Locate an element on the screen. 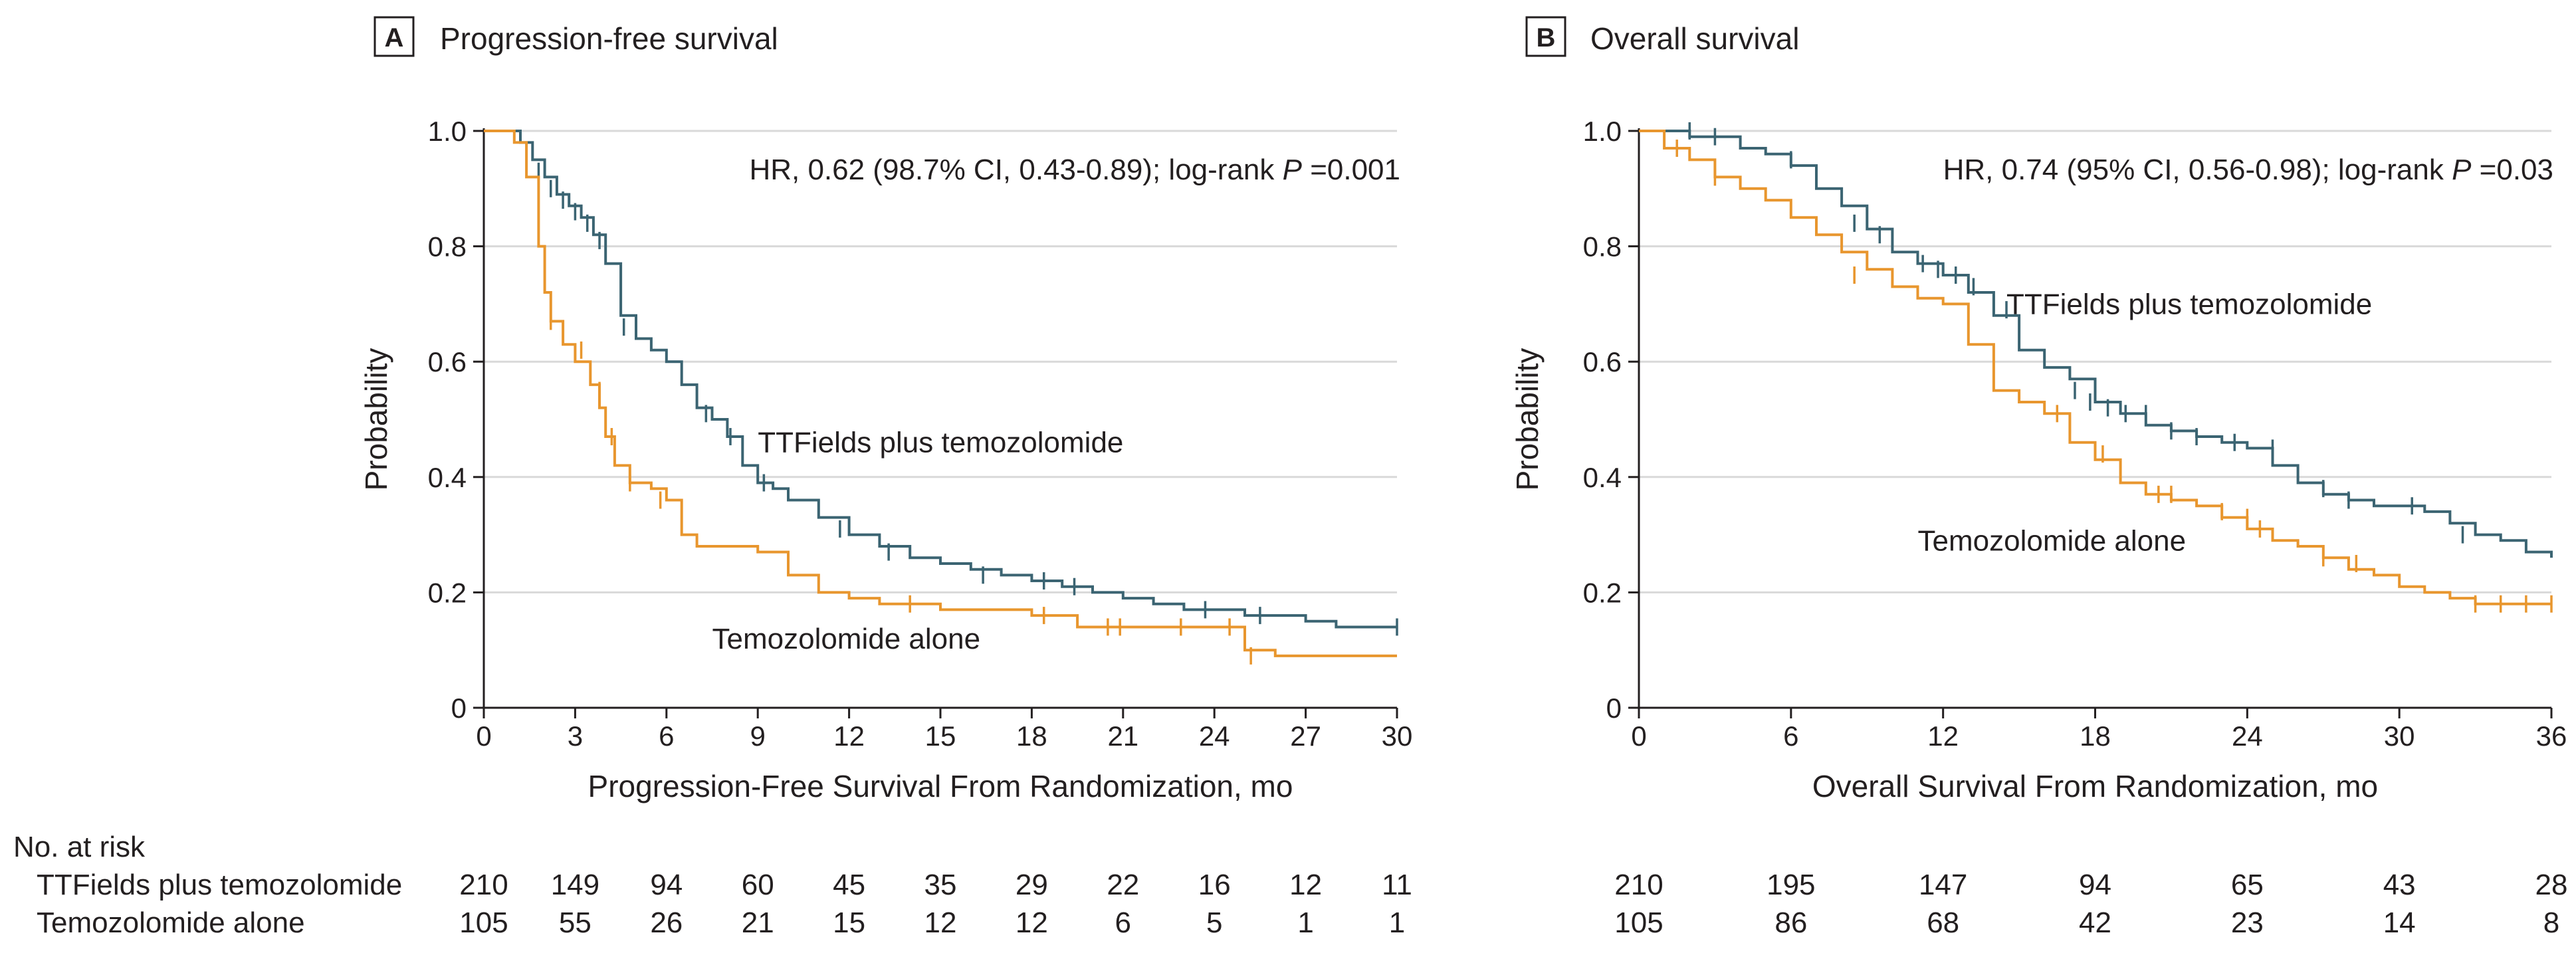 Image resolution: width=2576 pixels, height=953 pixels. risk-count: 16 is located at coordinates (1214, 885).